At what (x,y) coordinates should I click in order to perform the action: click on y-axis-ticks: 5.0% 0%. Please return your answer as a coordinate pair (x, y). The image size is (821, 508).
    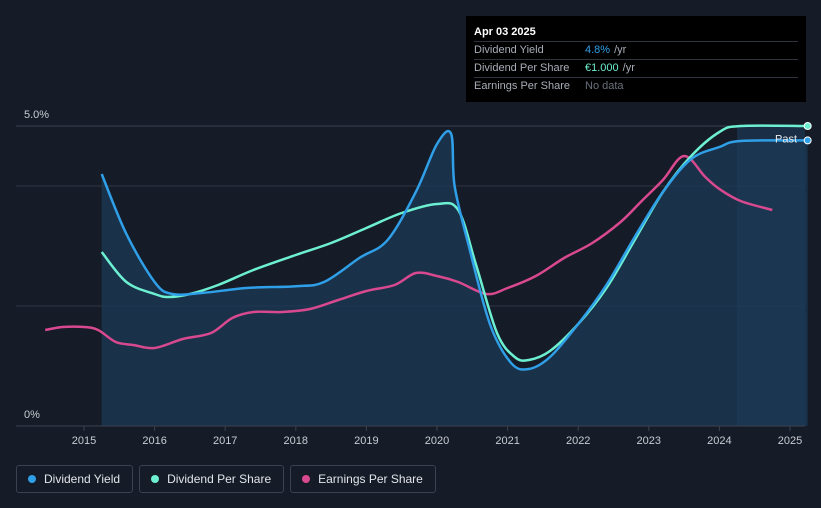
    Looking at the image, I should click on (36, 265).